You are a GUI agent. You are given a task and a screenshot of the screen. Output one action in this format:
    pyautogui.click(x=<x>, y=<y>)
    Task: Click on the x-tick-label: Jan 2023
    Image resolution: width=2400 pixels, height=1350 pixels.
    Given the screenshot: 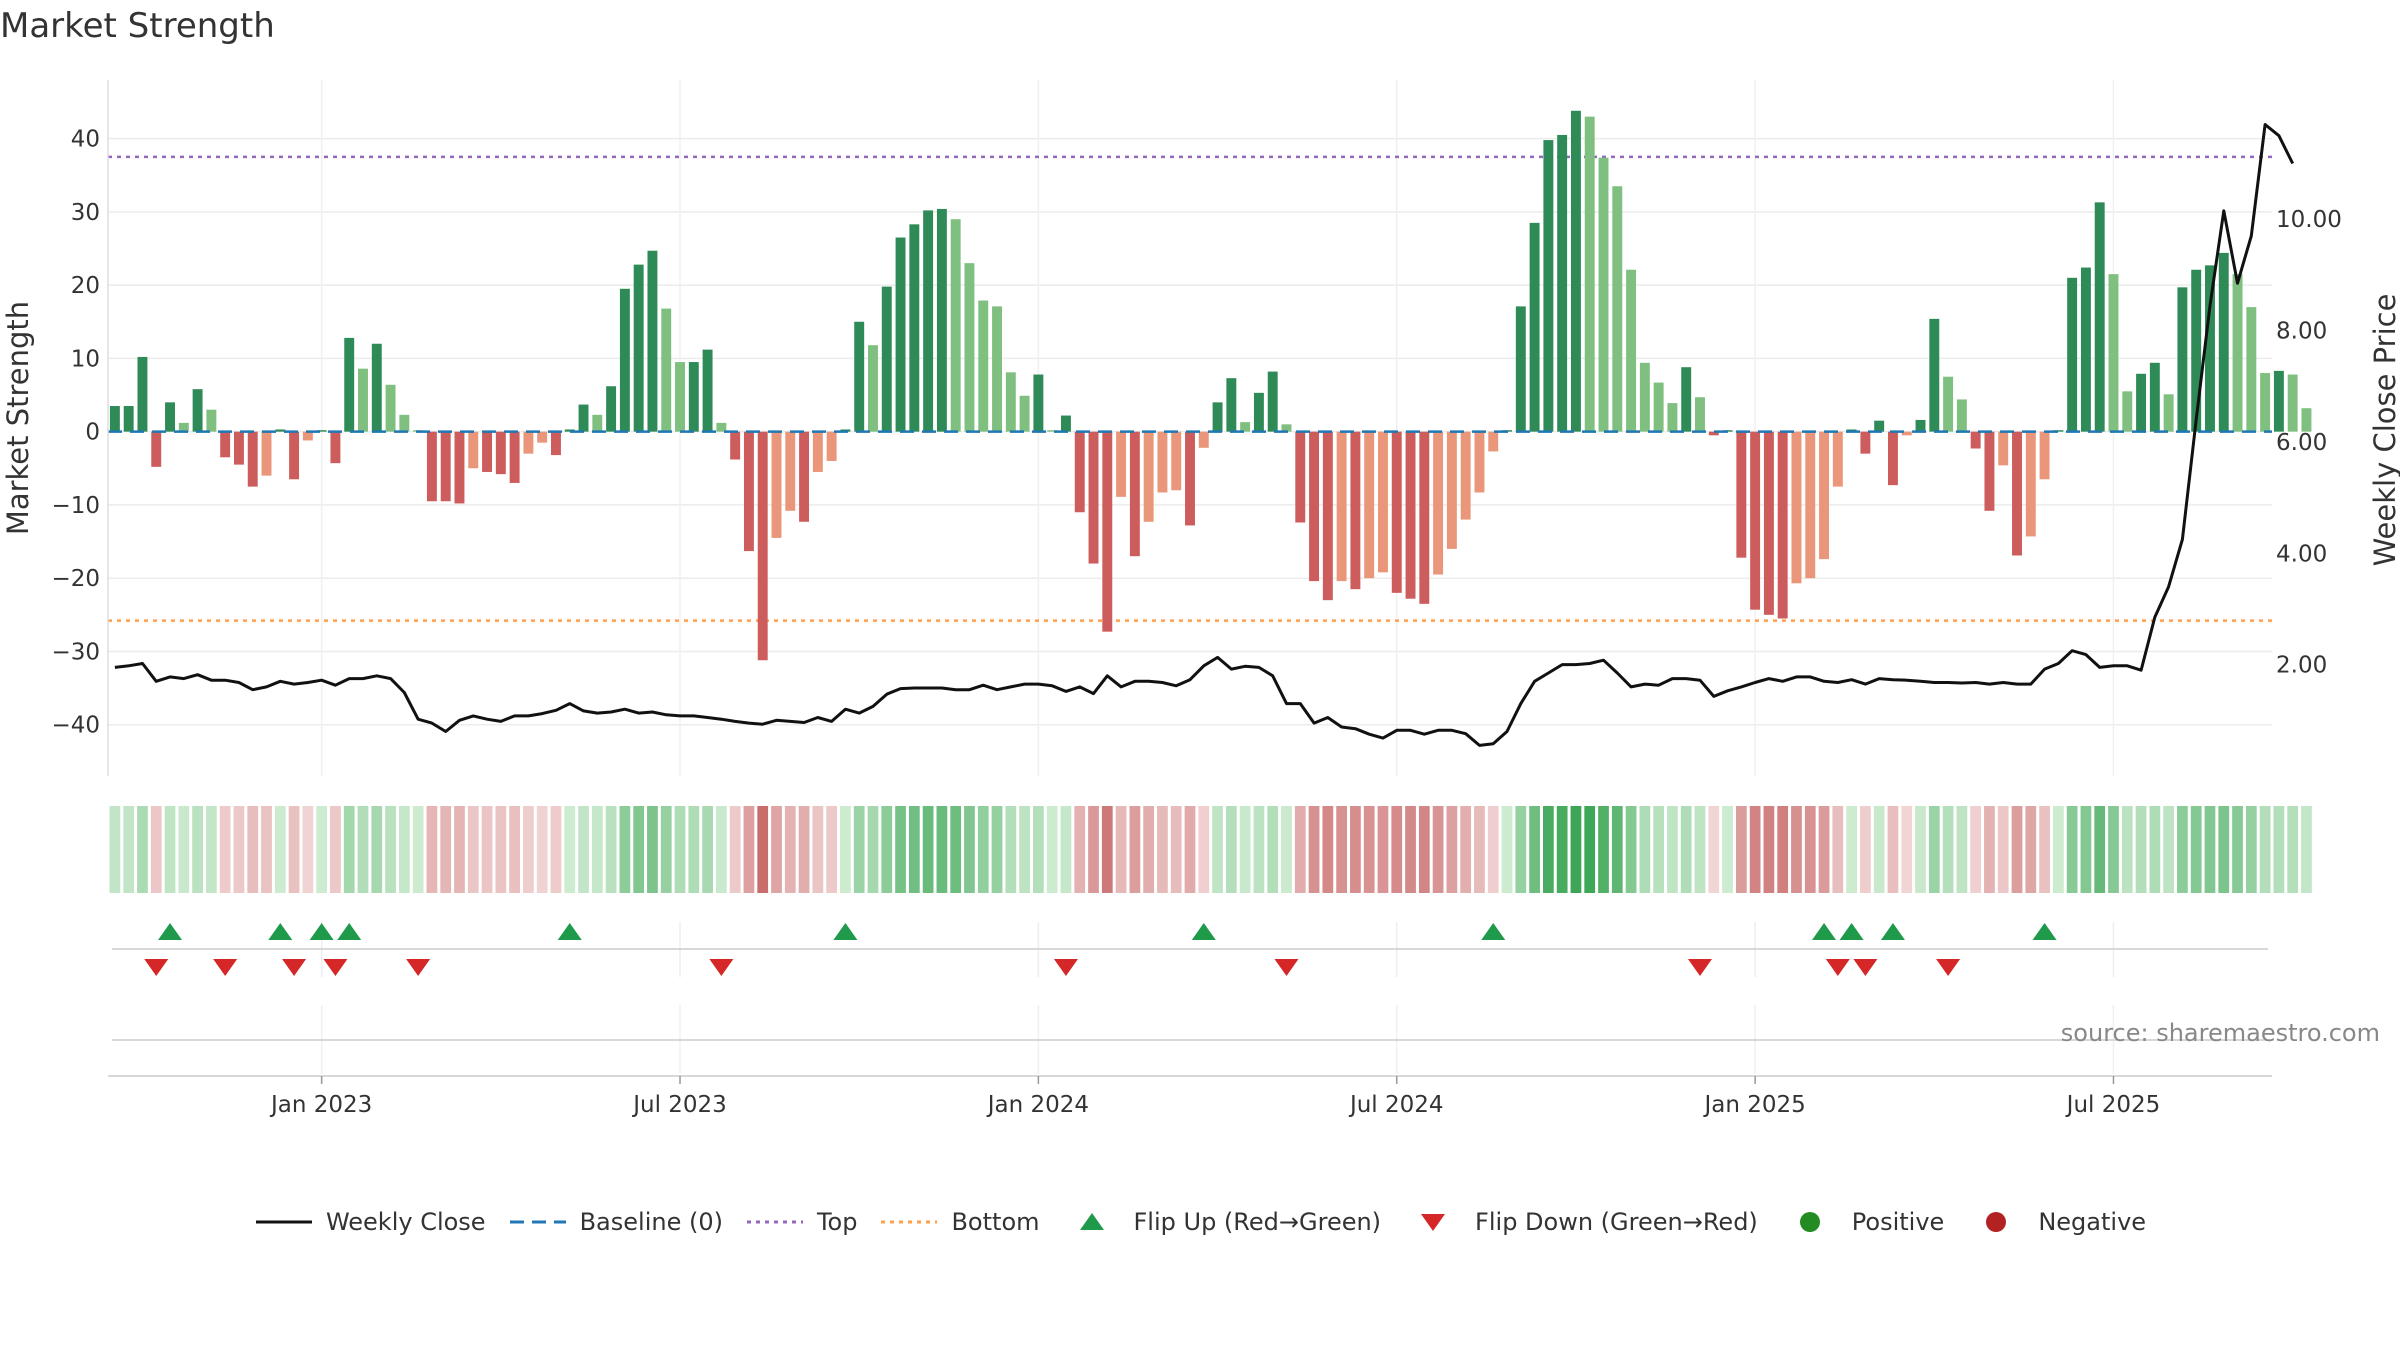 What is the action you would take?
    pyautogui.click(x=320, y=1105)
    